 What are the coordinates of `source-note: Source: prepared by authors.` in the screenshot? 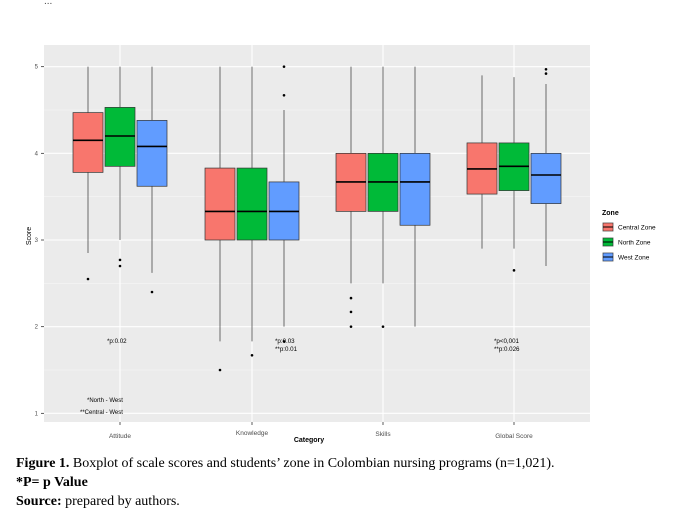 It's located at (98, 502).